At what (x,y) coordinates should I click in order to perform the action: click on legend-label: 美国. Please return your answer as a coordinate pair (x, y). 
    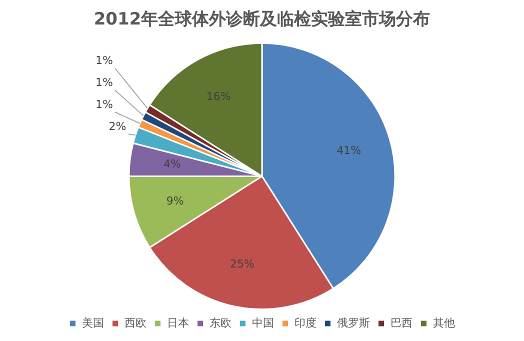
    Looking at the image, I should click on (93, 323).